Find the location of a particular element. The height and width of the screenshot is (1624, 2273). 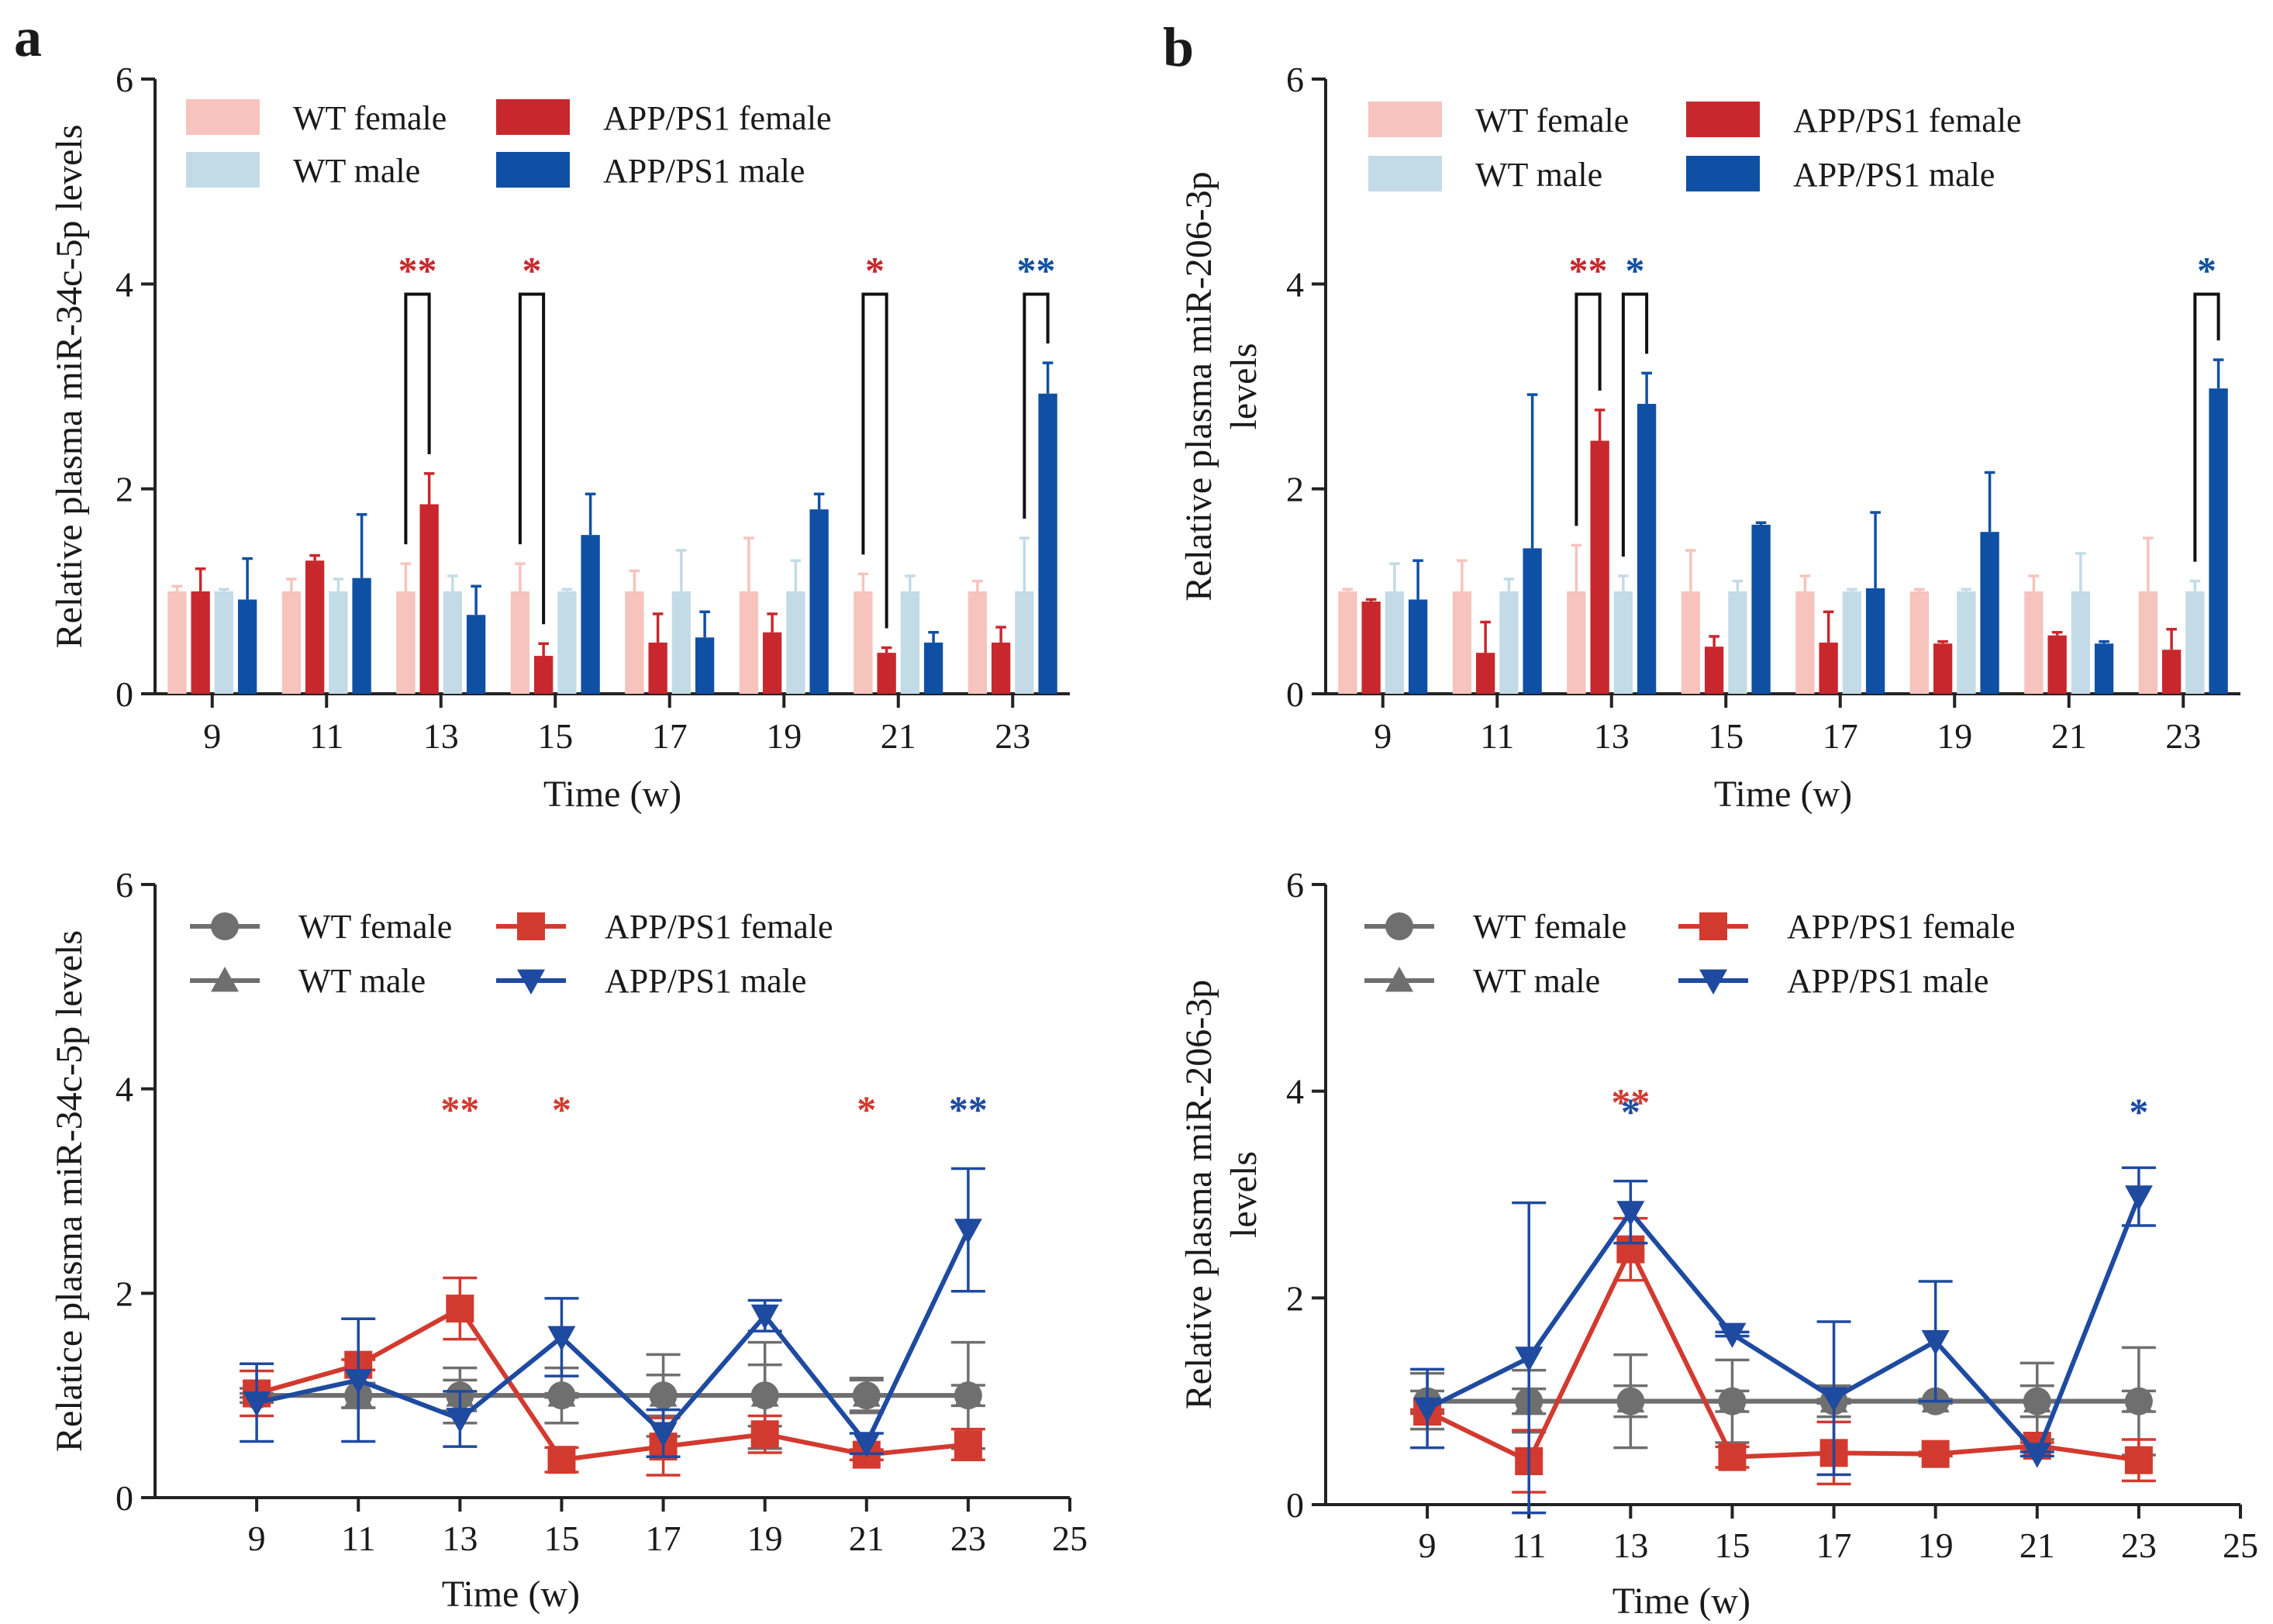

x-tick-label: 15 is located at coordinates (561, 1538).